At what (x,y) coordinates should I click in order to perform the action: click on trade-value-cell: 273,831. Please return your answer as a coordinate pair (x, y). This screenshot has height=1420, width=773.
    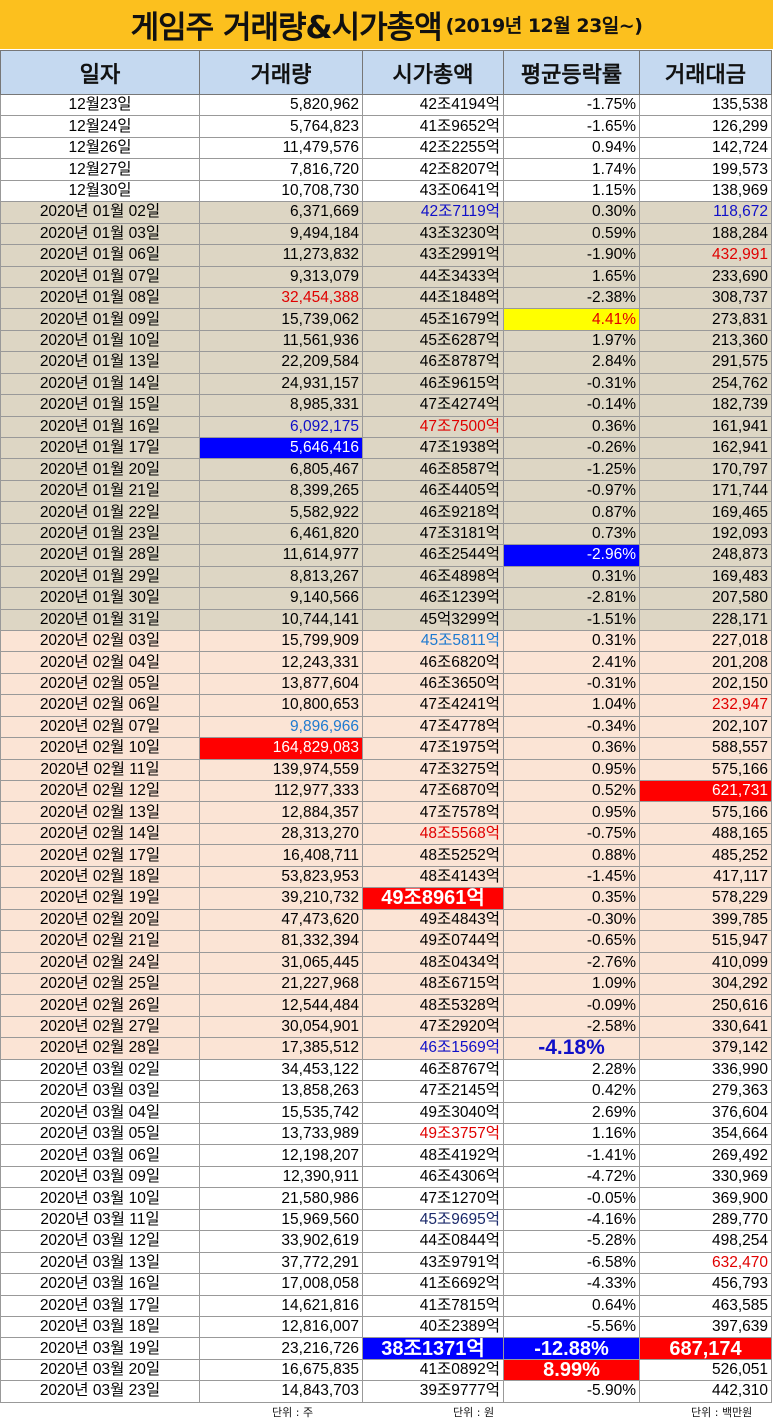
    Looking at the image, I should click on (705, 319).